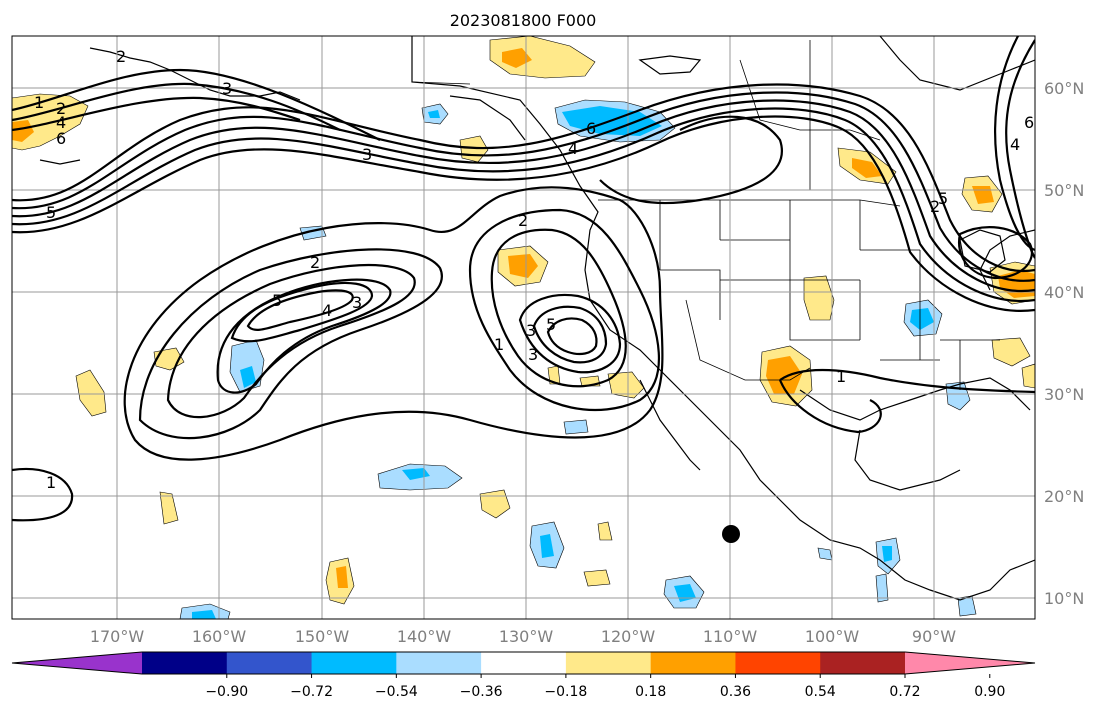 The height and width of the screenshot is (712, 1105). I want to click on lat-label-10n: 10°N, so click(1064, 598).